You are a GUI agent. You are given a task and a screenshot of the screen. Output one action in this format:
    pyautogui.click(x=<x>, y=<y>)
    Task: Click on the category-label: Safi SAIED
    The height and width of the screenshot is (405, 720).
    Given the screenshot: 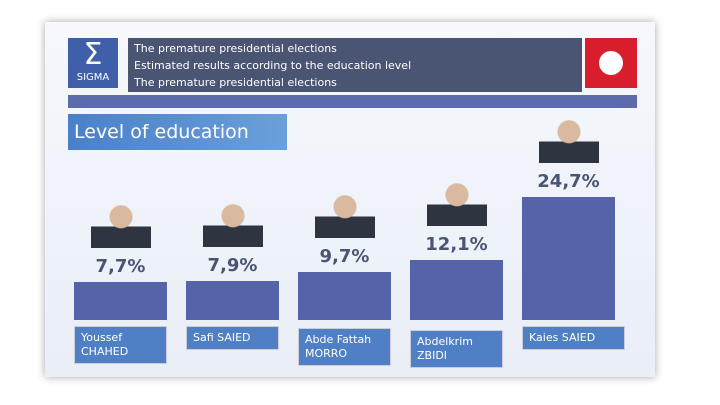 What is the action you would take?
    pyautogui.click(x=232, y=338)
    